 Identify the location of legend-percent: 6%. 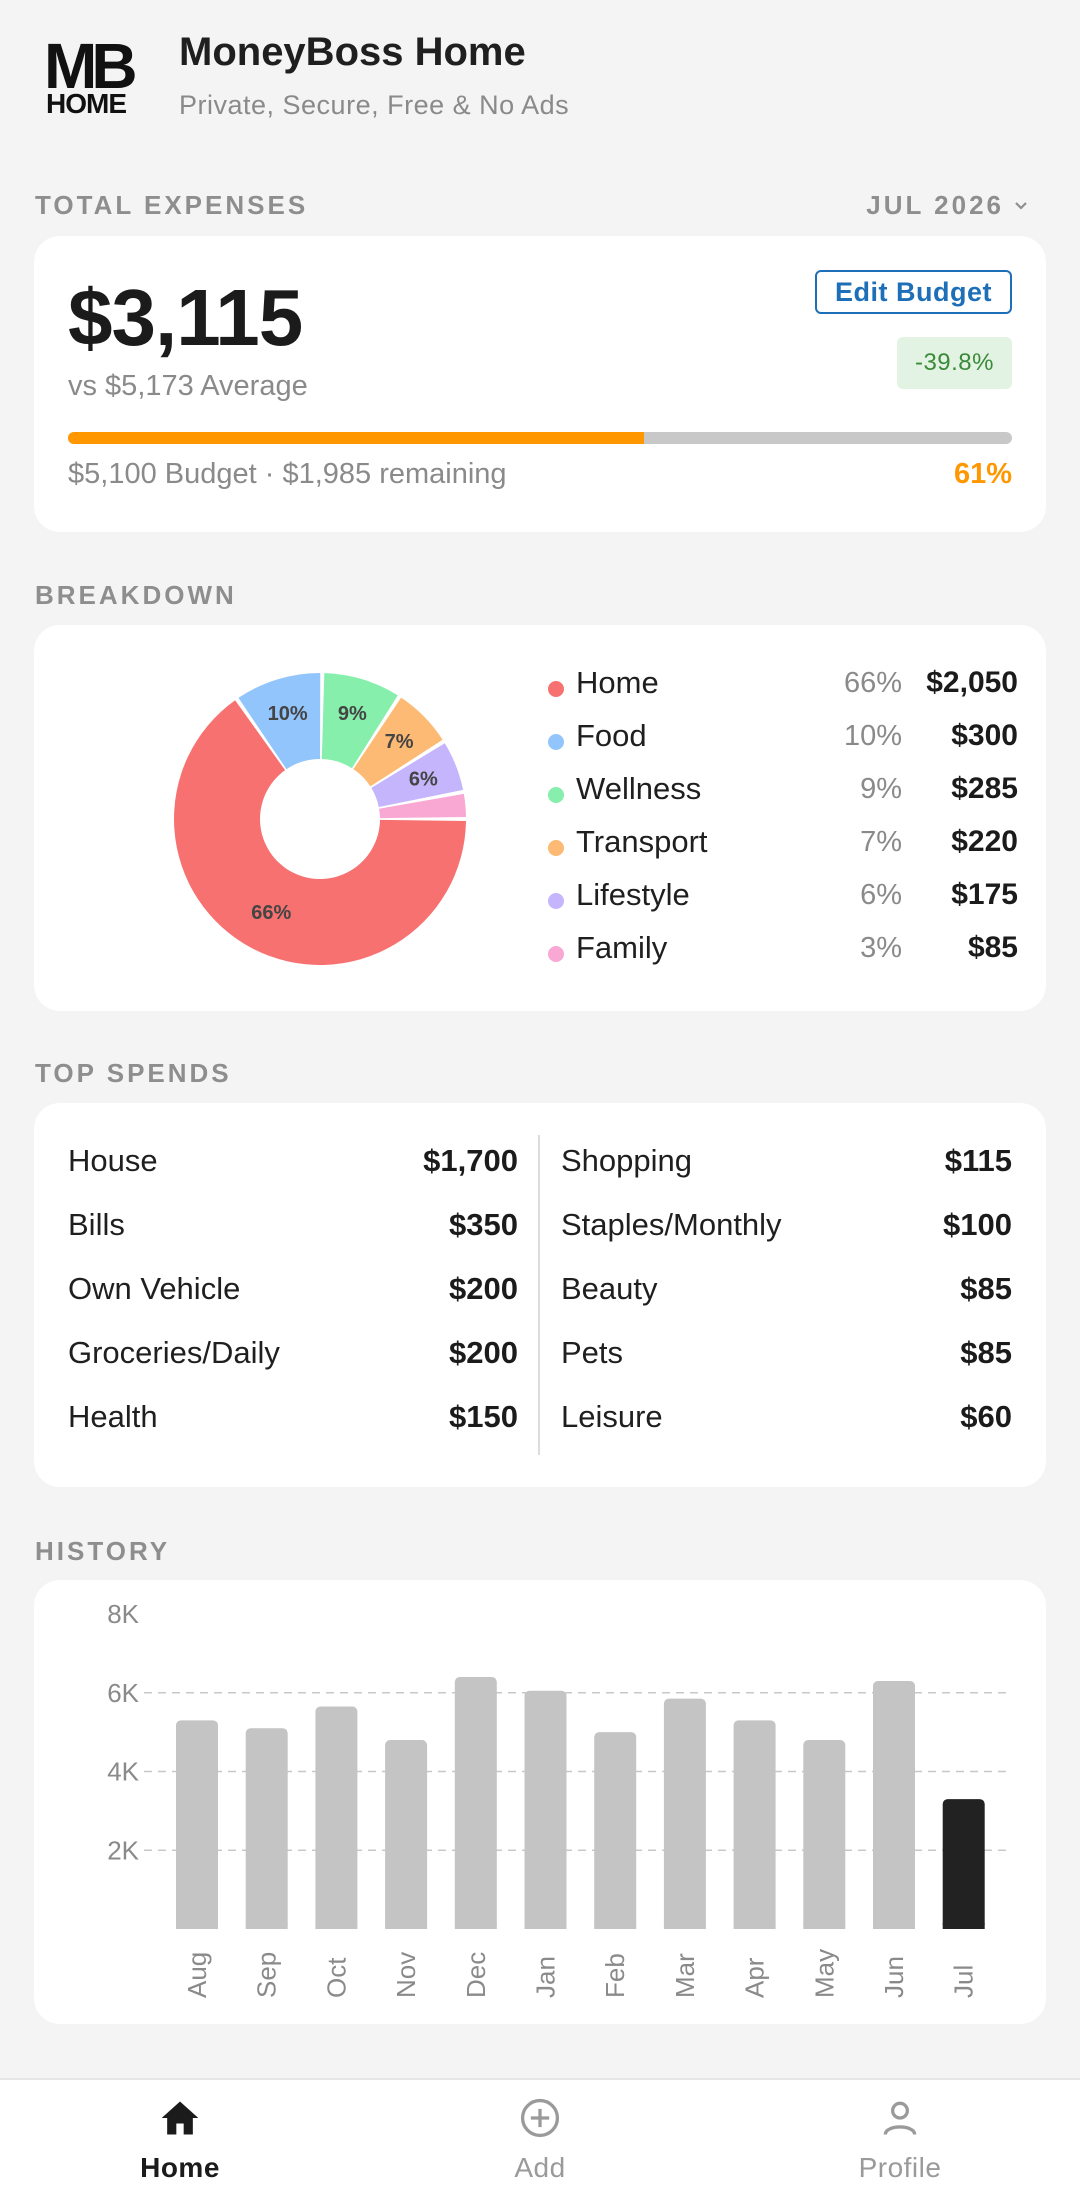
(881, 895).